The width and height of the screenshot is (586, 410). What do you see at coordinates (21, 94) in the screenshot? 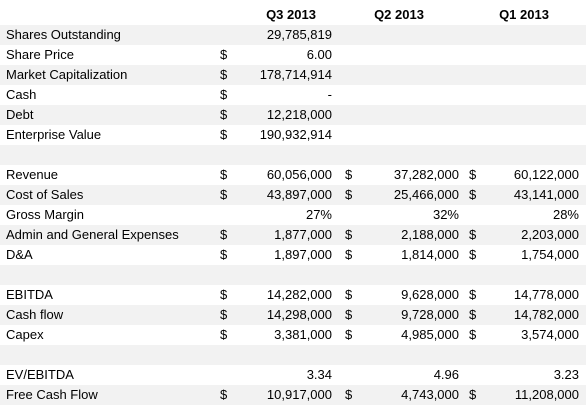
I see `row-label: Cash` at bounding box center [21, 94].